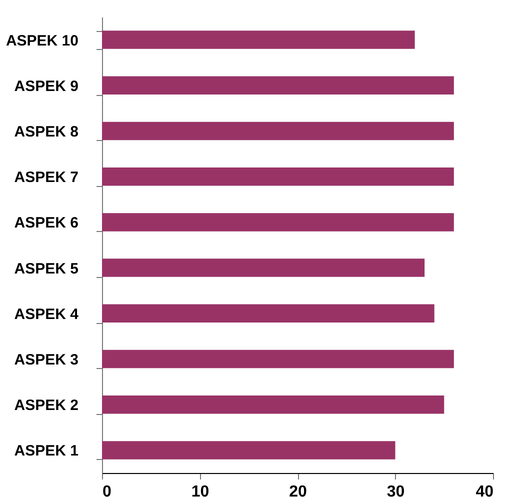  Describe the element at coordinates (298, 490) in the screenshot. I see `x-tick-label: 20` at that location.